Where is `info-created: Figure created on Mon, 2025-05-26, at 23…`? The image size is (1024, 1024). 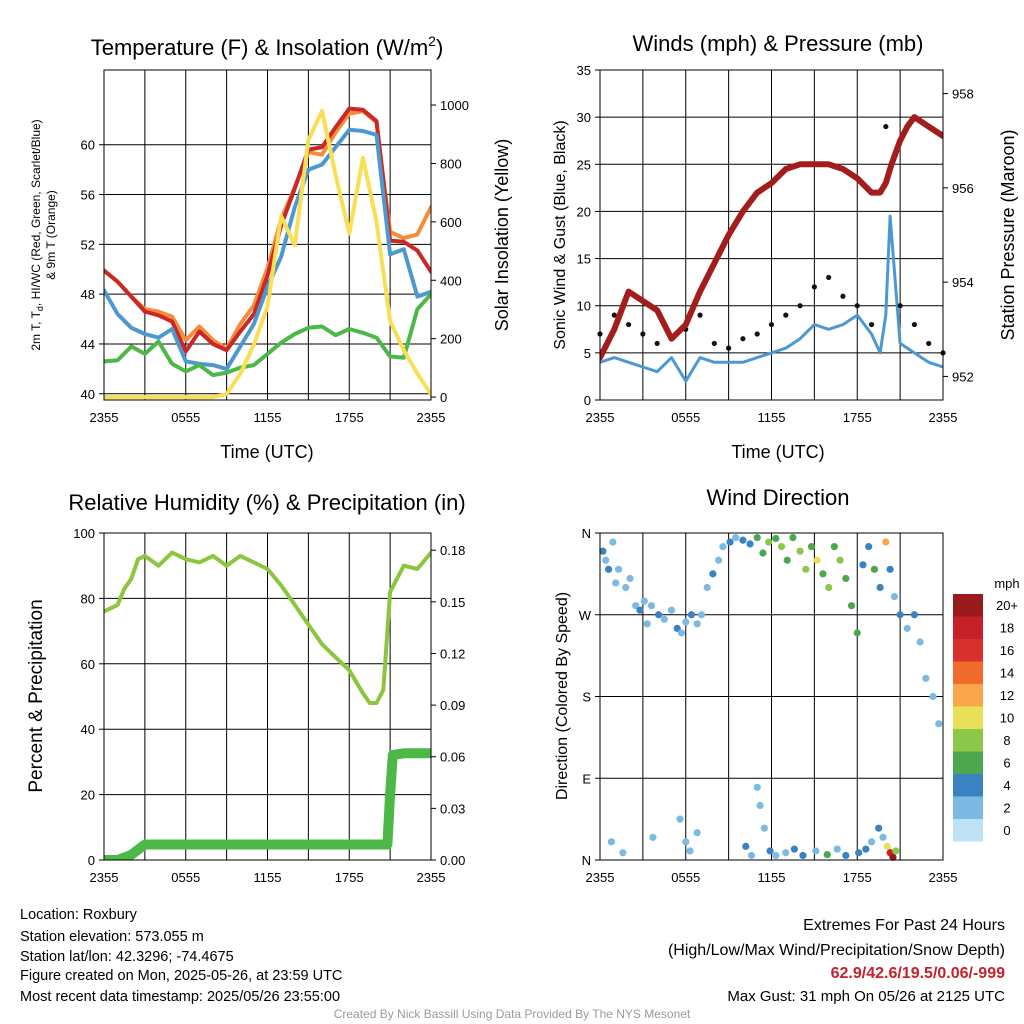 info-created: Figure created on Mon, 2025-05-26, at 23… is located at coordinates (181, 976).